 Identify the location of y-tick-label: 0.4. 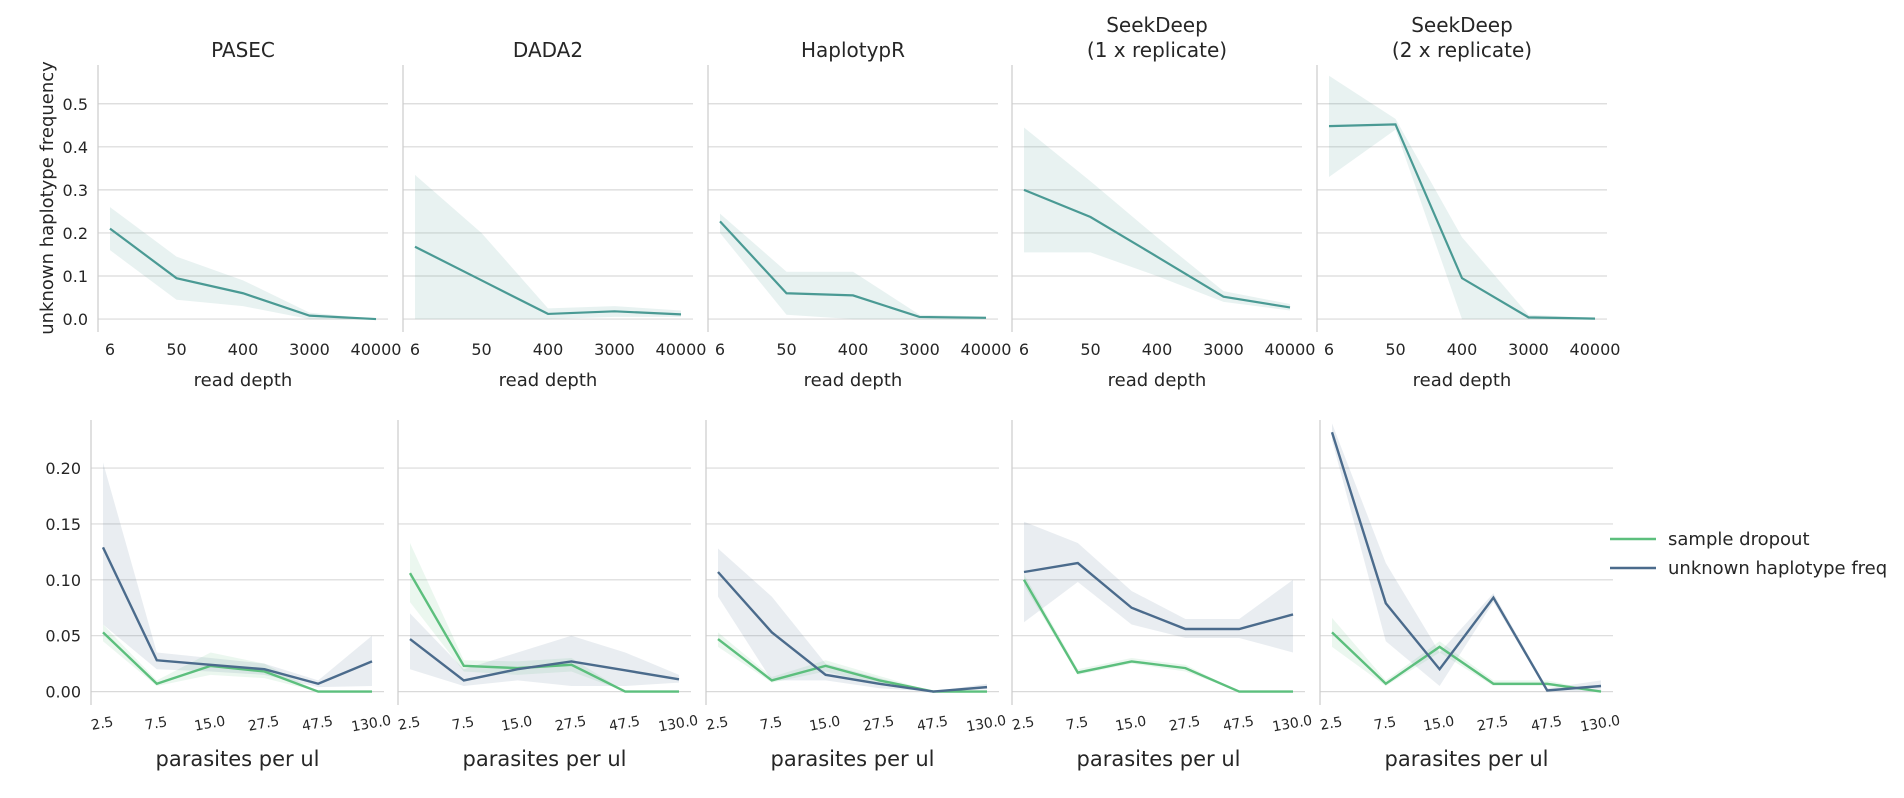
(75, 147).